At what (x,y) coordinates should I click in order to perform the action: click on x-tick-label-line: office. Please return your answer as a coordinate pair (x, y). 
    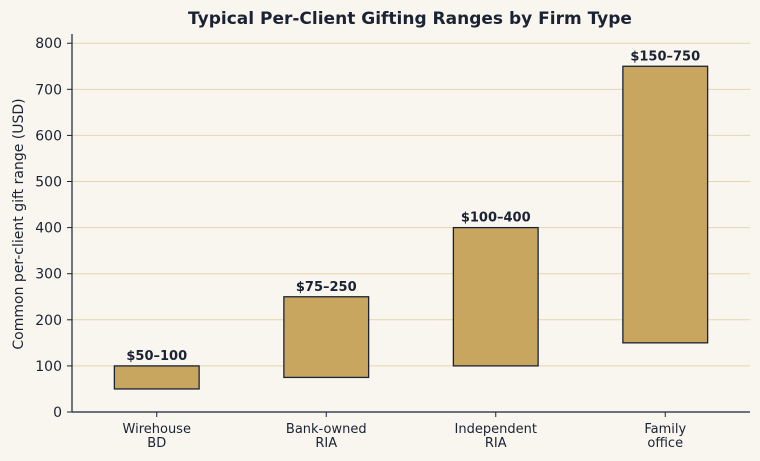
    Looking at the image, I should click on (665, 443).